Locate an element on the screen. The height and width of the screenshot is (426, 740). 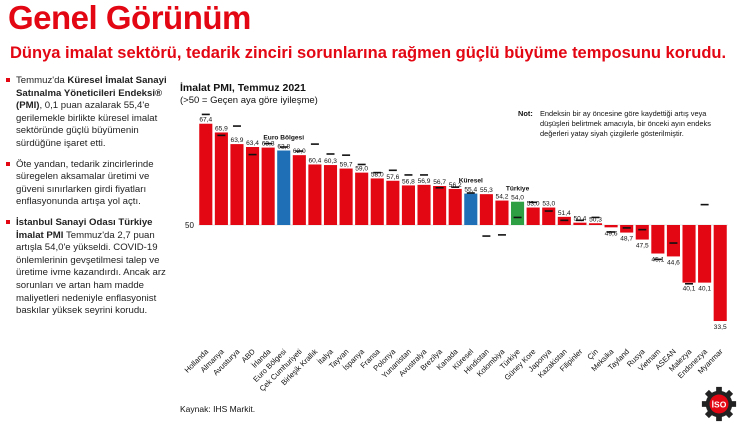
value-label: 62,0 is located at coordinates (299, 151).